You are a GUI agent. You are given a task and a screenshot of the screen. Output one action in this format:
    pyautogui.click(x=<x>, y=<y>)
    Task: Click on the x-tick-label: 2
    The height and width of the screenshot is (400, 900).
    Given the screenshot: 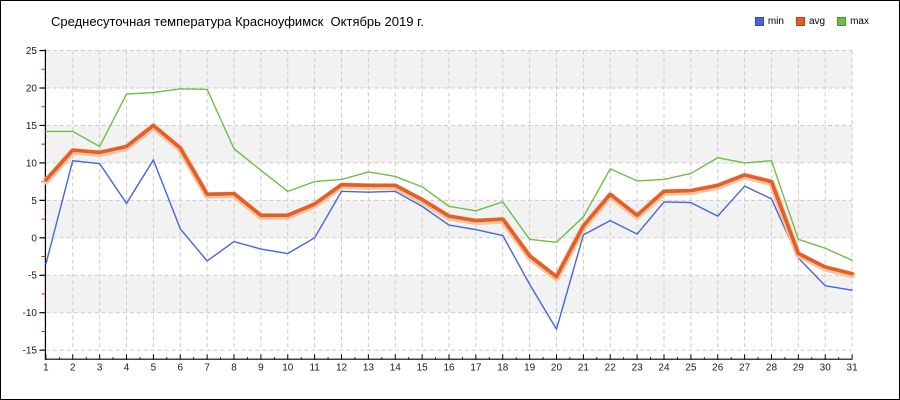 What is the action you would take?
    pyautogui.click(x=73, y=368)
    